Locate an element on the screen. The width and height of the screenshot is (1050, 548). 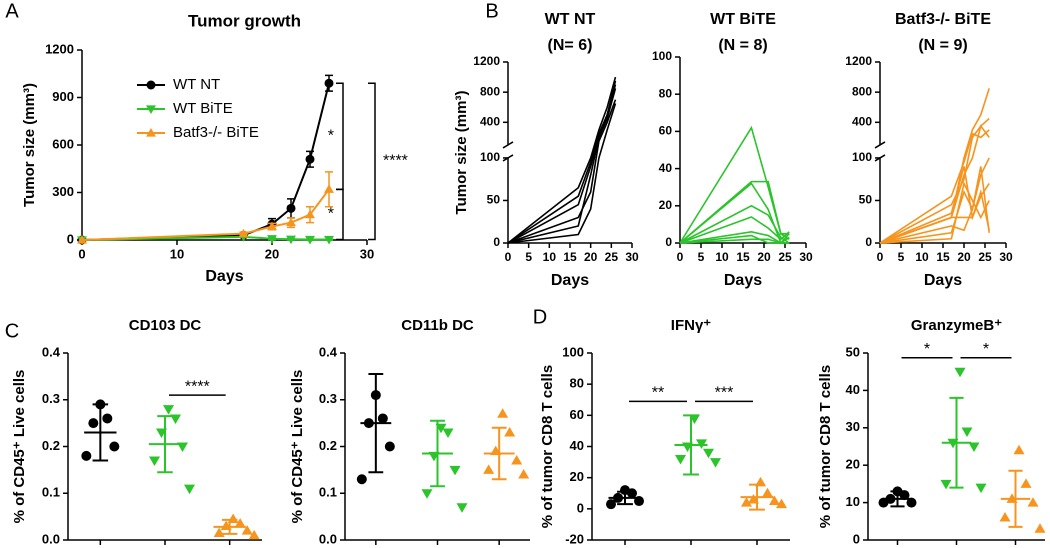
y-tick-label: 800 is located at coordinates (490, 91).